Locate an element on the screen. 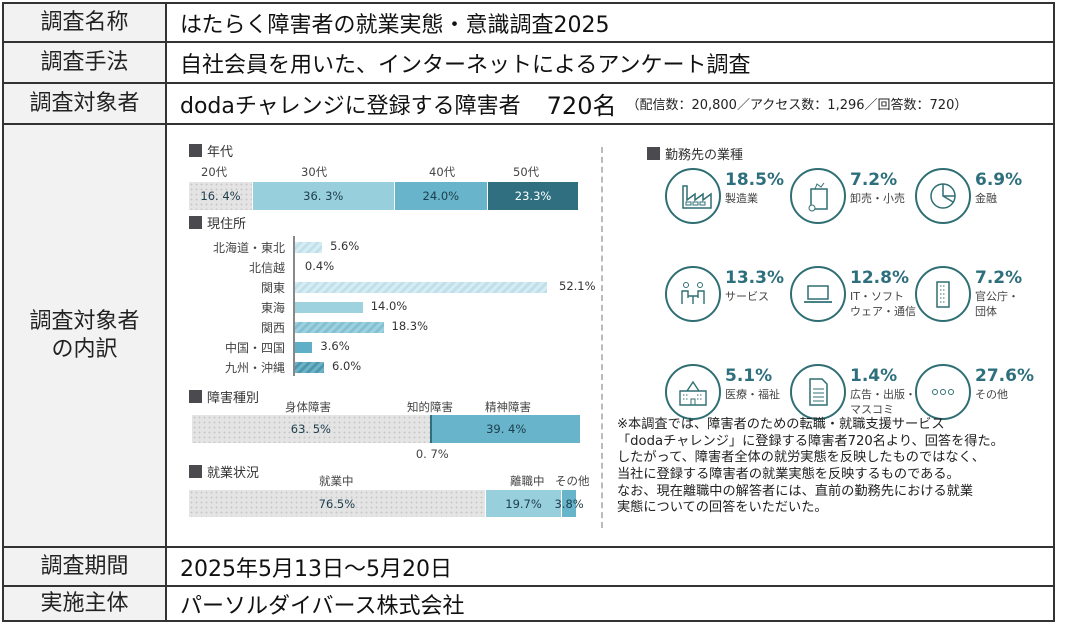 The image size is (1075, 632). industry-name: 卸売・小売 is located at coordinates (877, 199).